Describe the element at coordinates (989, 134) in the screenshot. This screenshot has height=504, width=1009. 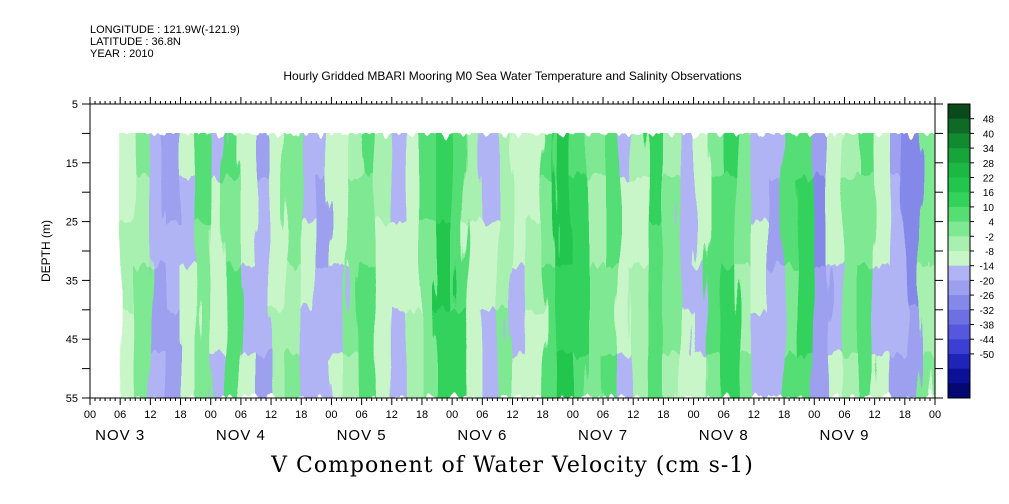
I see `colorbar-label: 40` at that location.